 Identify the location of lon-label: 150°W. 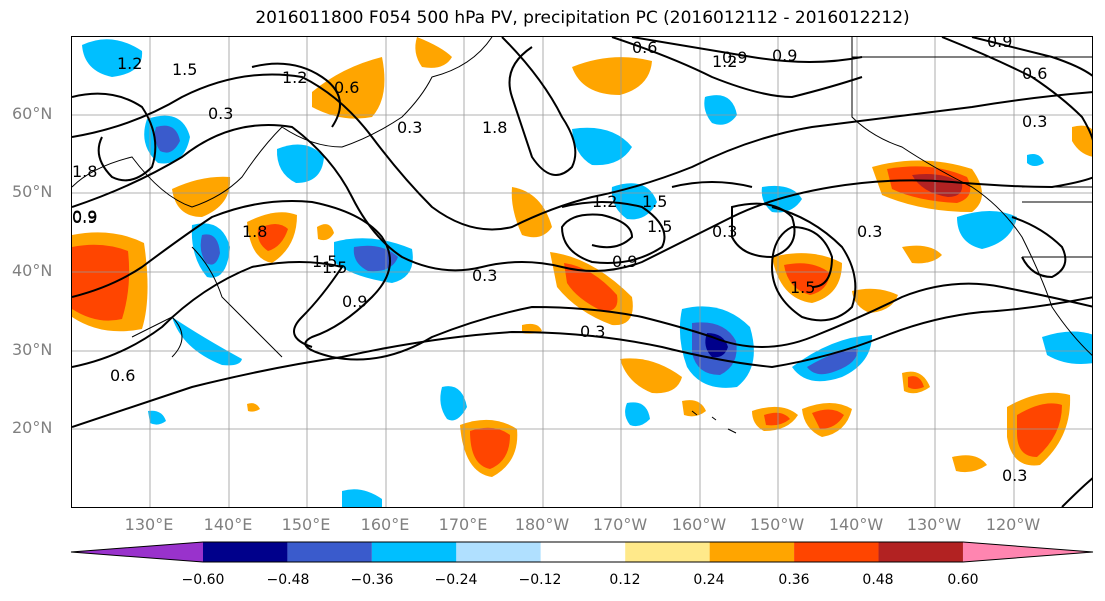
(777, 524).